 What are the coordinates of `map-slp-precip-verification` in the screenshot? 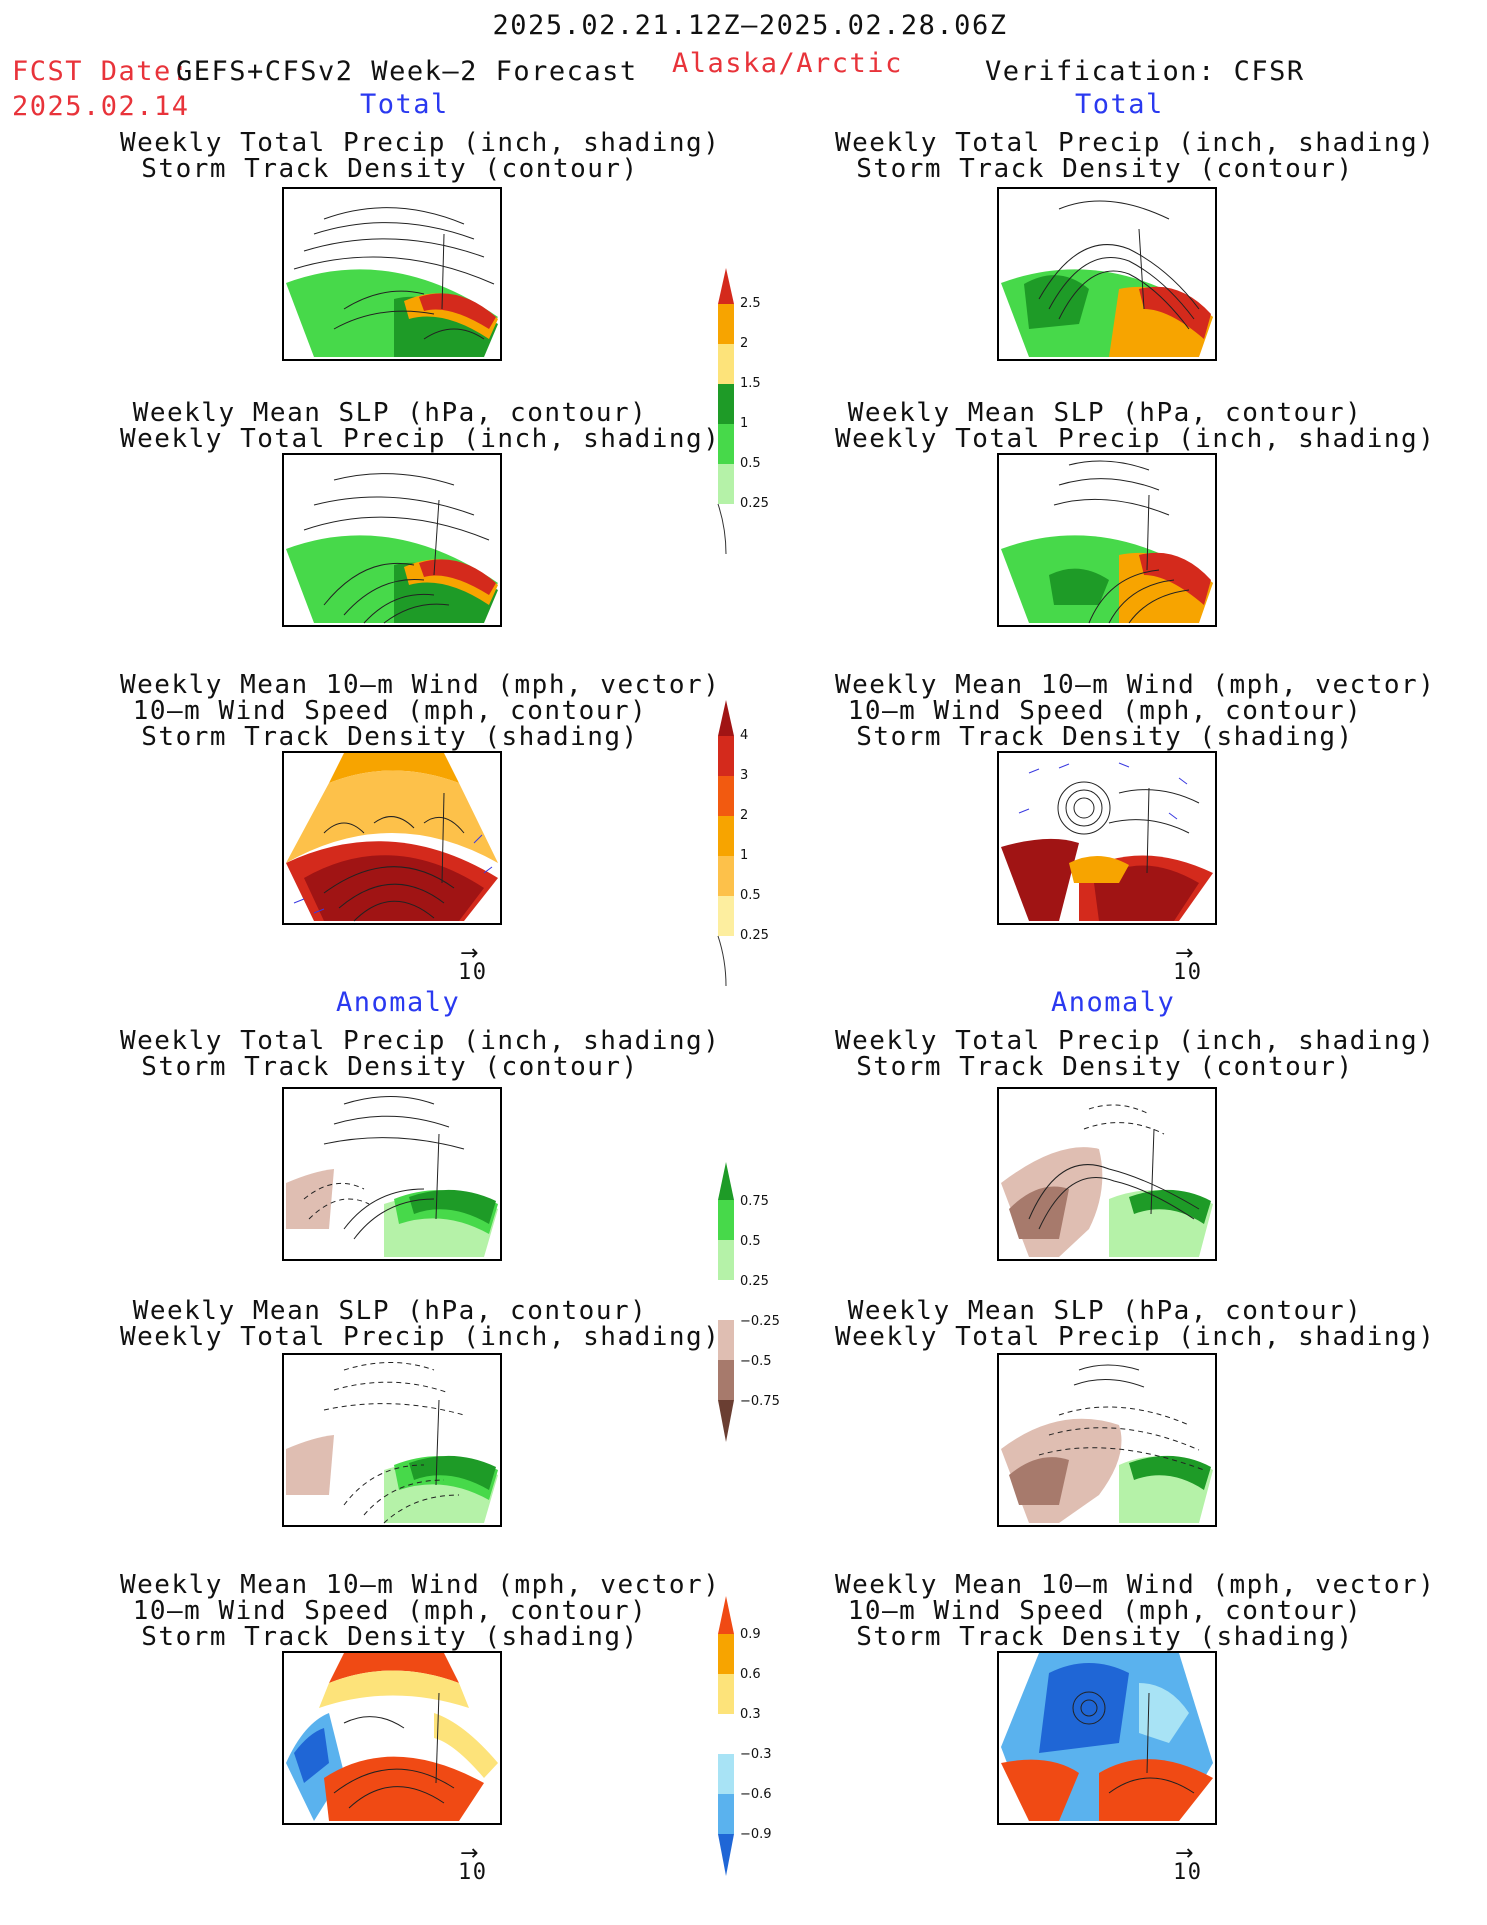 It's located at (1107, 540).